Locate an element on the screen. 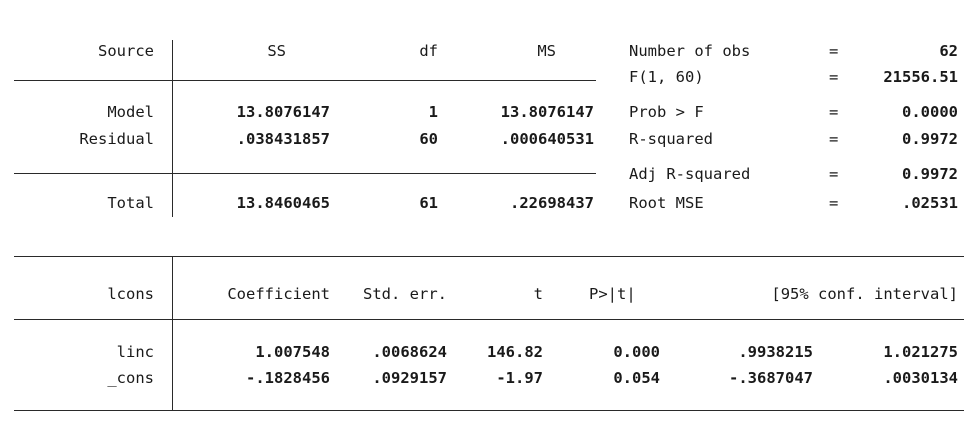  anova-vertical-rule is located at coordinates (172, 128).